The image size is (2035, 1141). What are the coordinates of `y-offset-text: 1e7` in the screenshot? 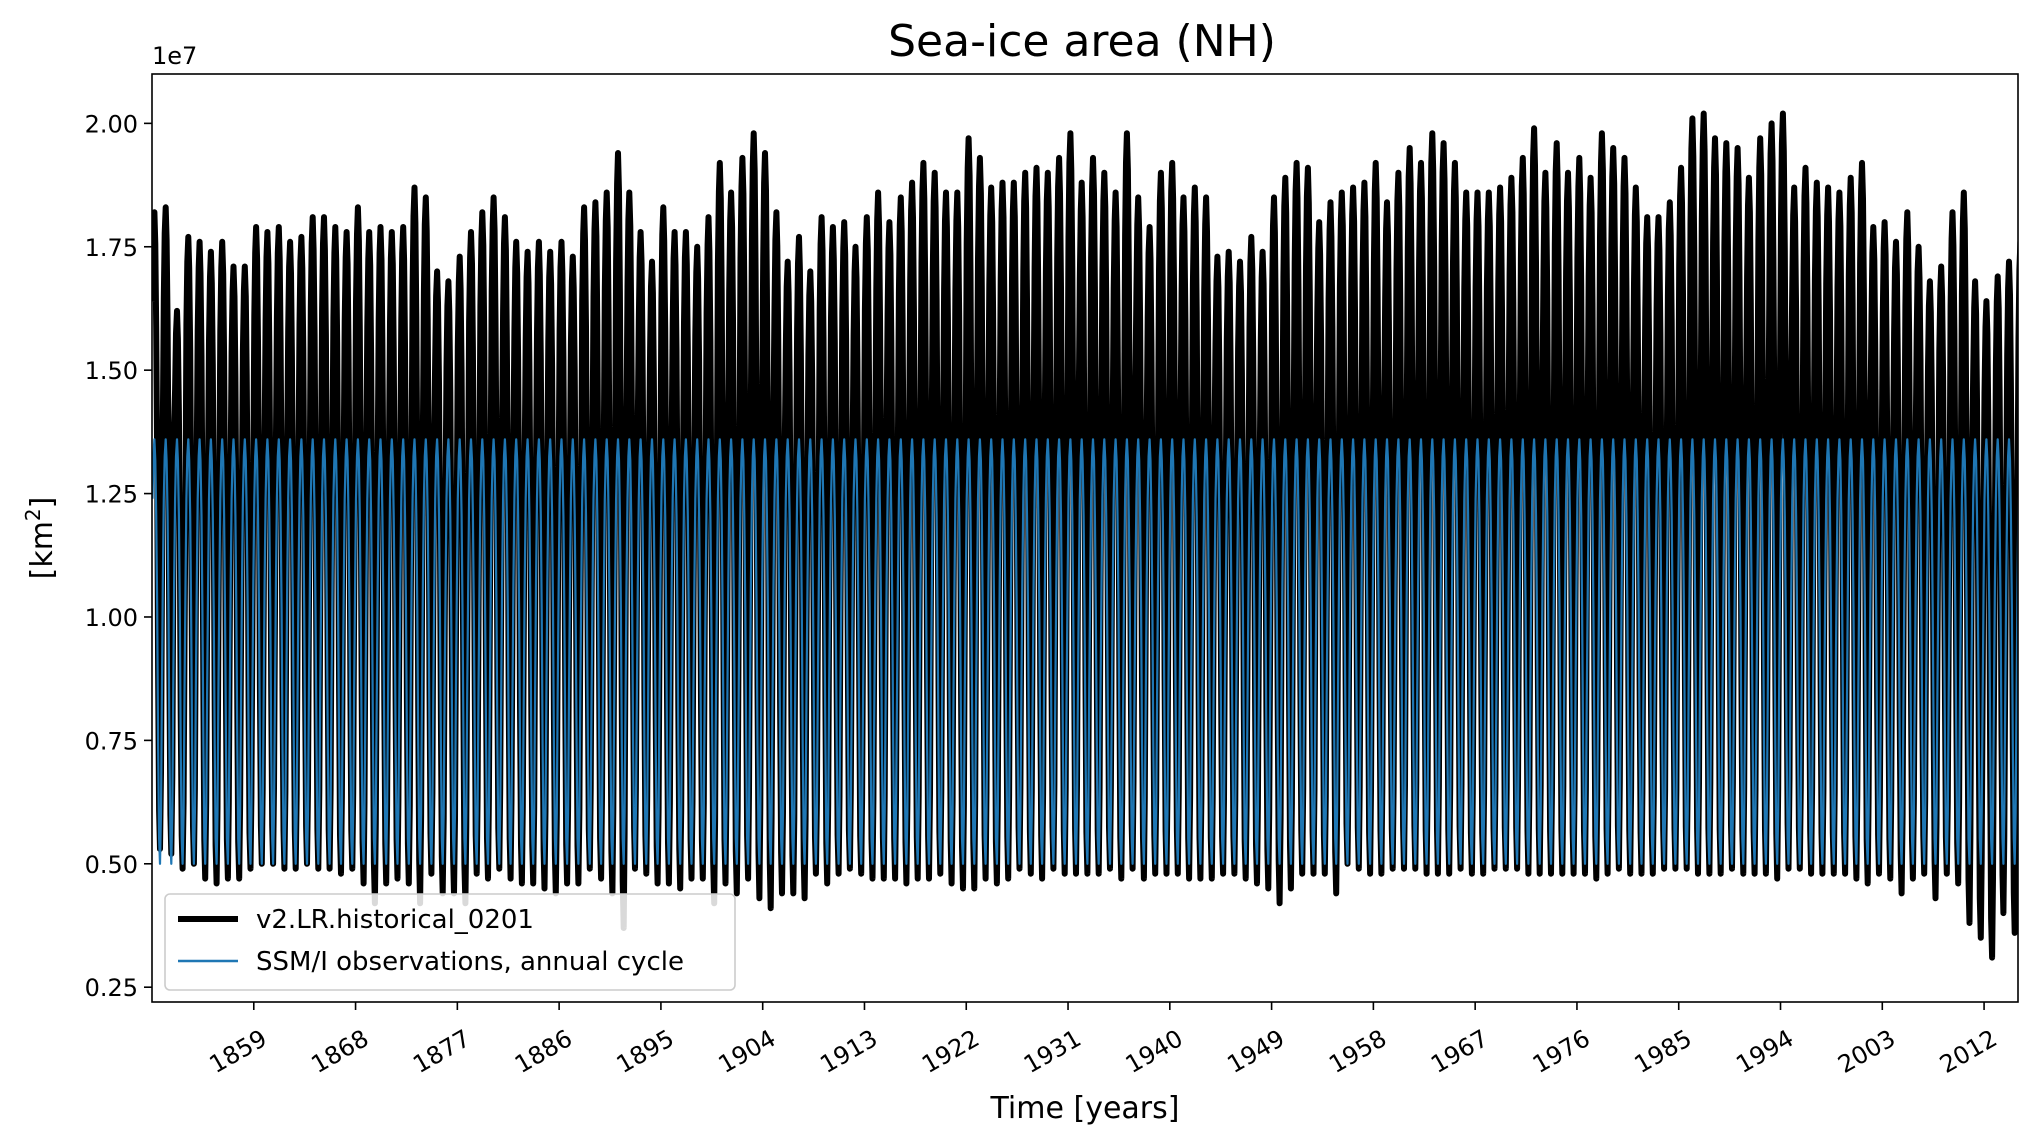 It's located at (174, 56).